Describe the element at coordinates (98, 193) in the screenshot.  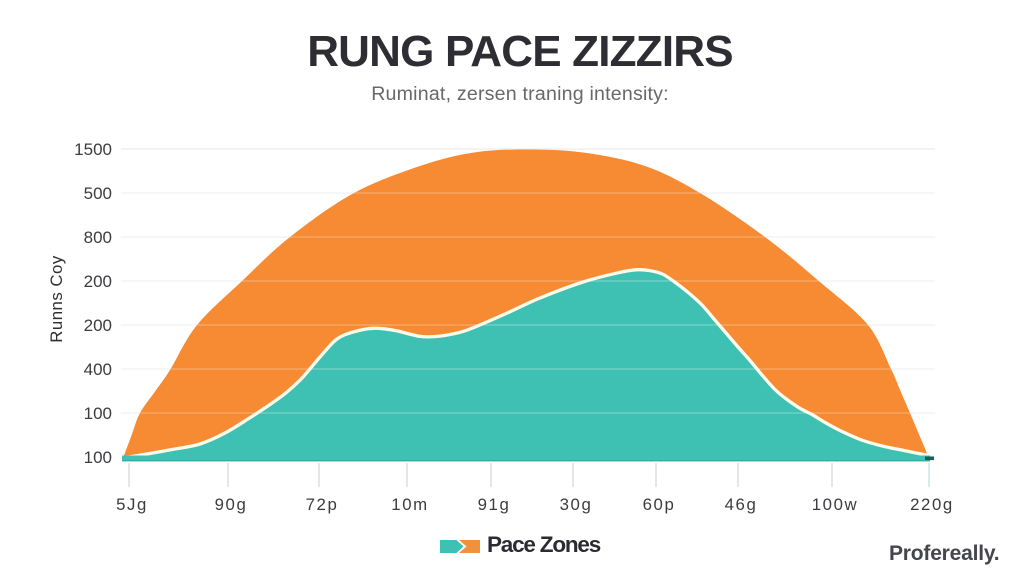
I see `svg-text: 500` at that location.